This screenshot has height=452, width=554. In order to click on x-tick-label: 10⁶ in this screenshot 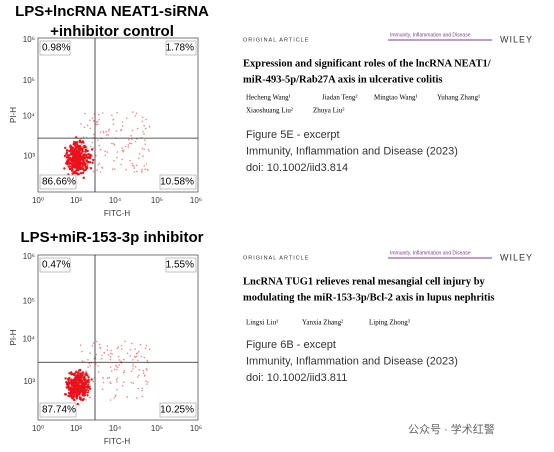, I will do `click(196, 428)`.